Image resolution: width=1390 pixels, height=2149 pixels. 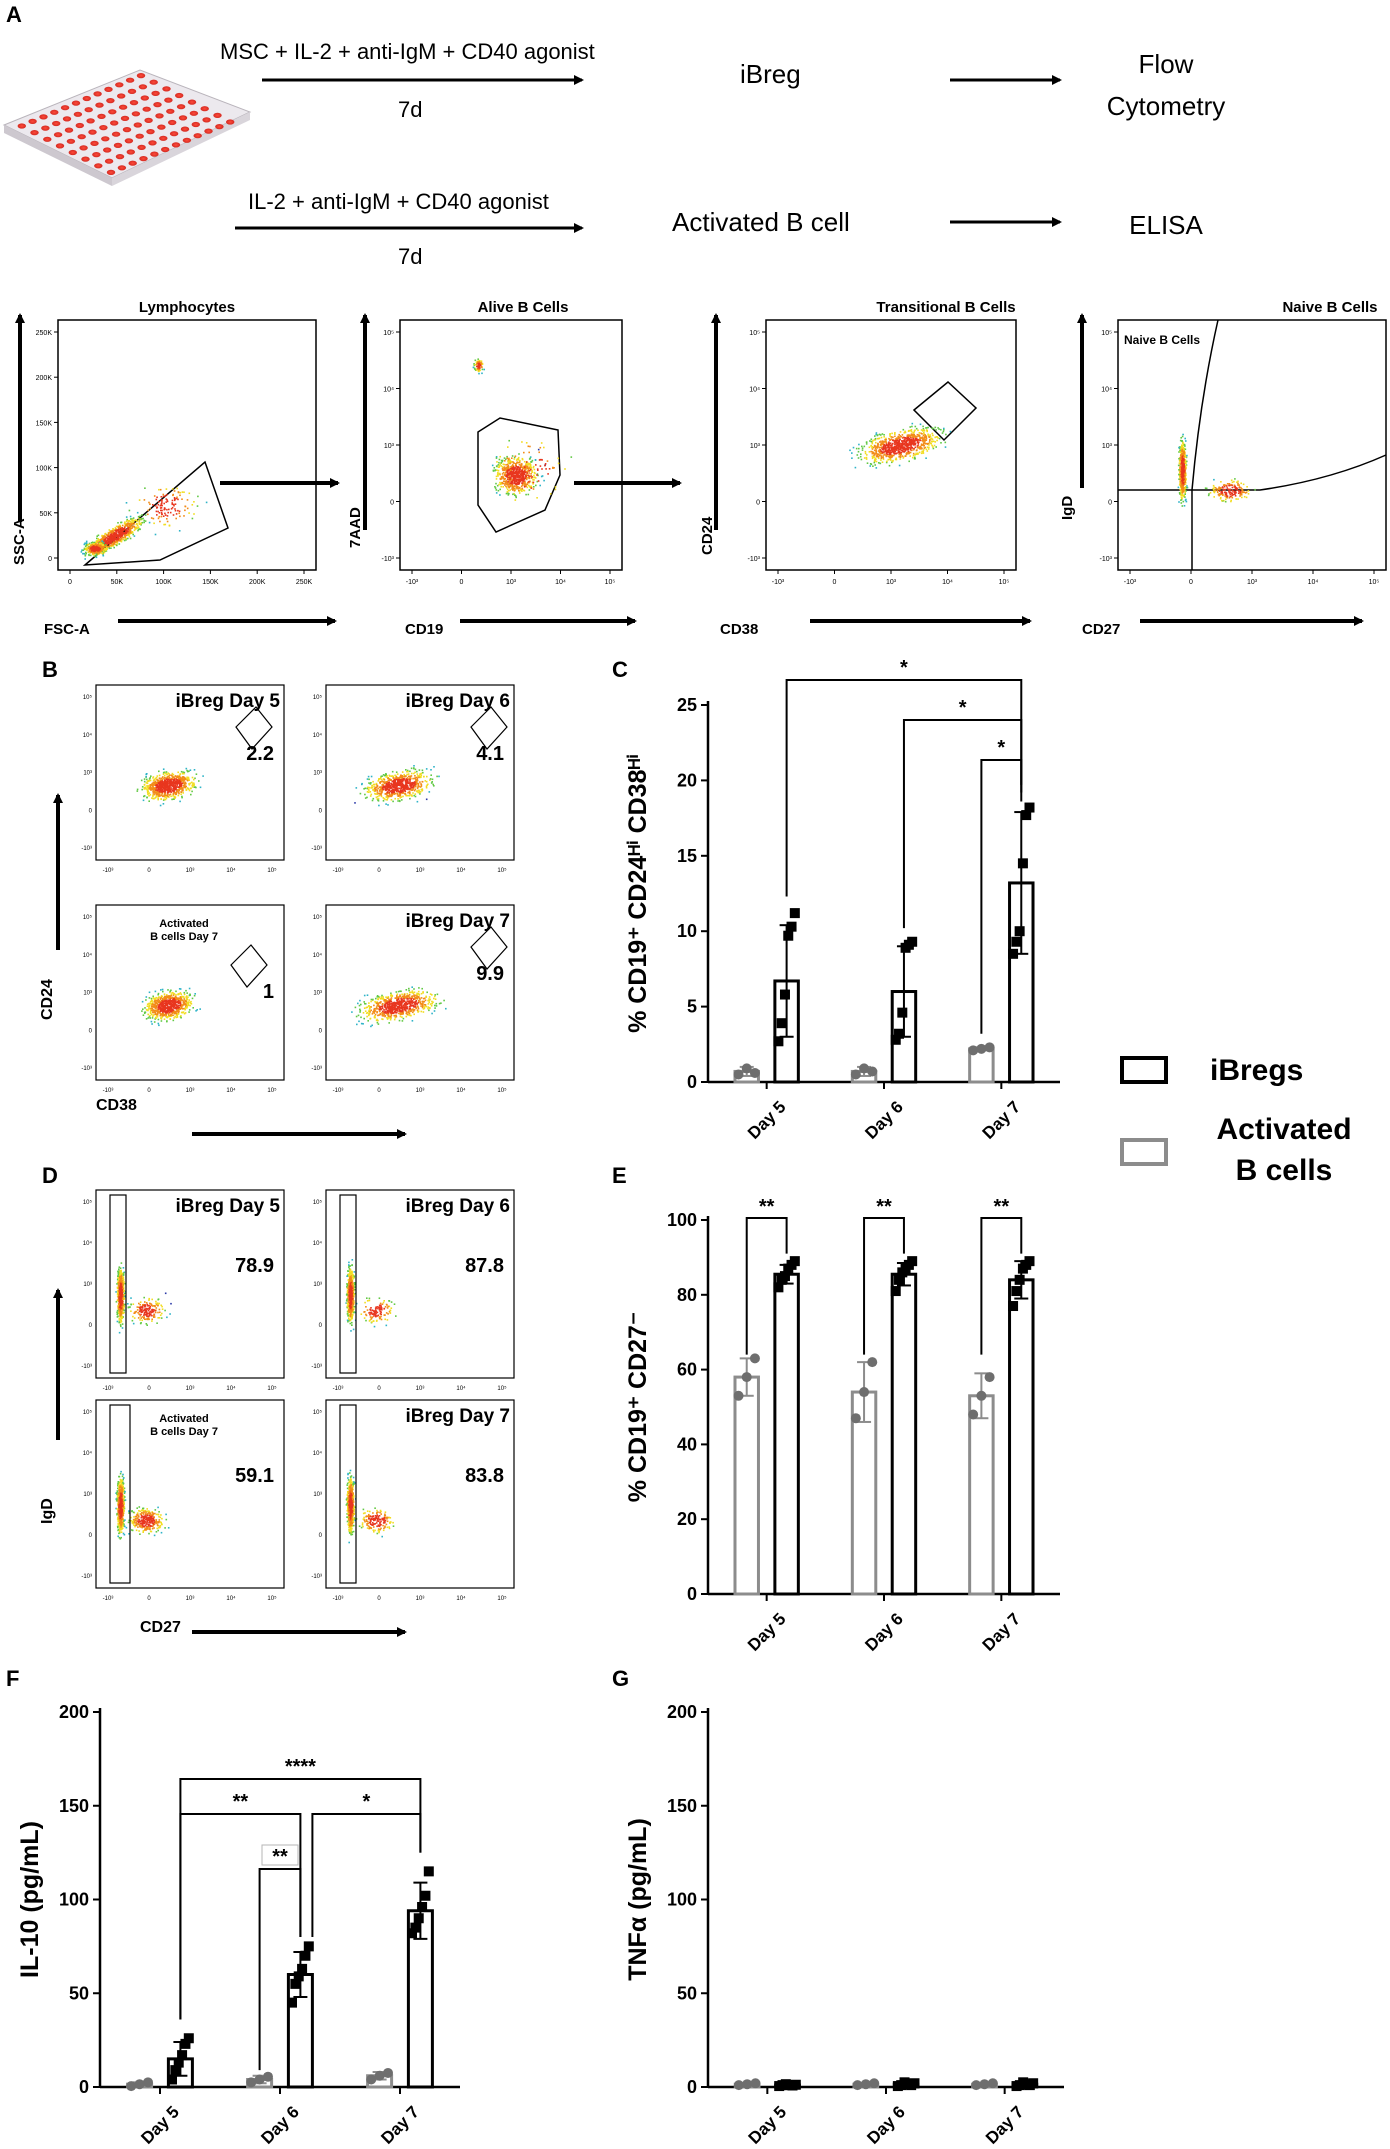 I want to click on x-tick-label: 200K, so click(x=257, y=582).